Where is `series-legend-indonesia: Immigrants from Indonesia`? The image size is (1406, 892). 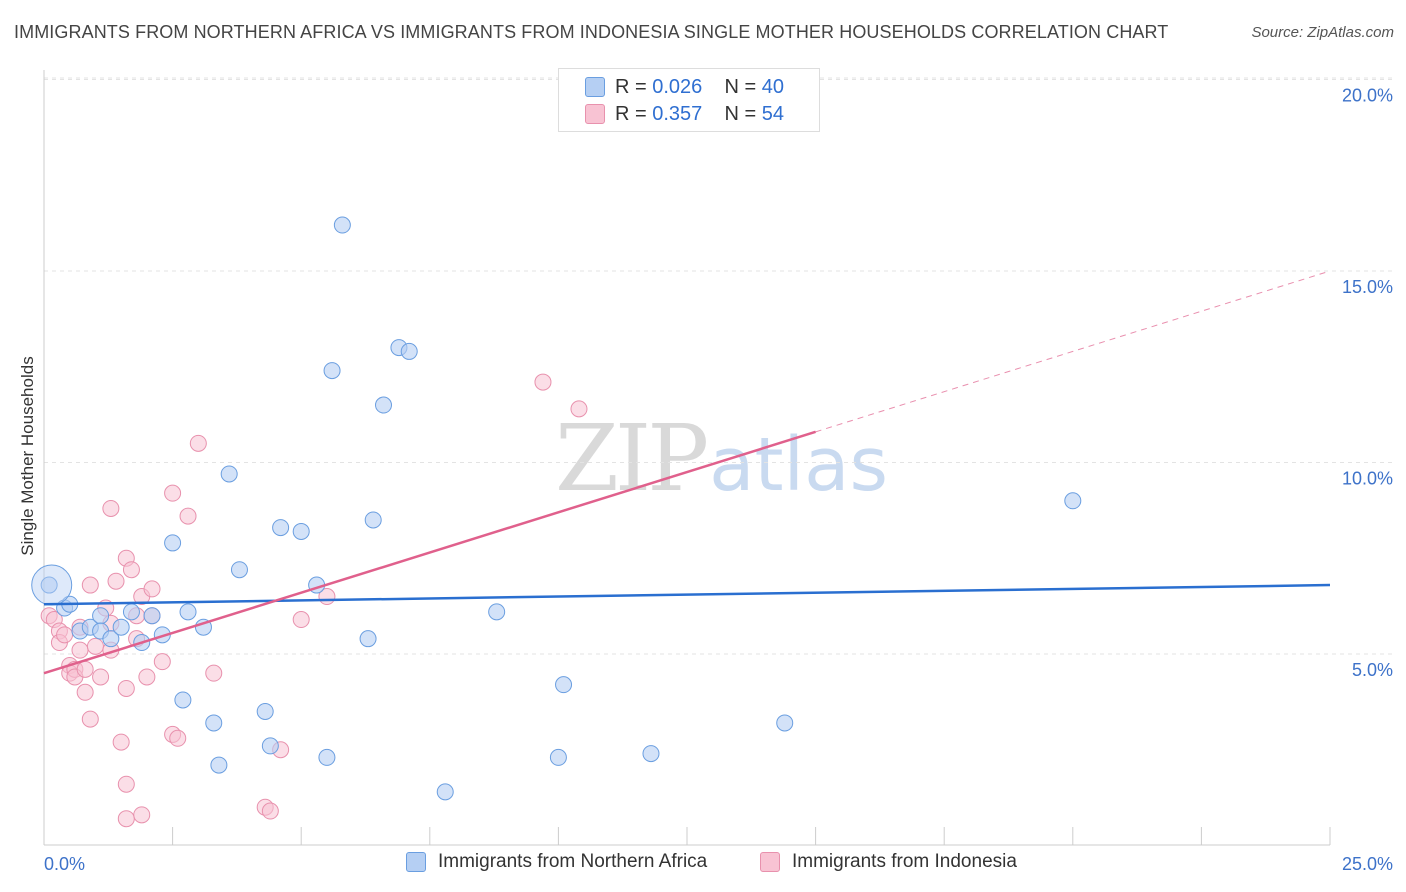 series-legend-indonesia: Immigrants from Indonesia is located at coordinates (888, 862).